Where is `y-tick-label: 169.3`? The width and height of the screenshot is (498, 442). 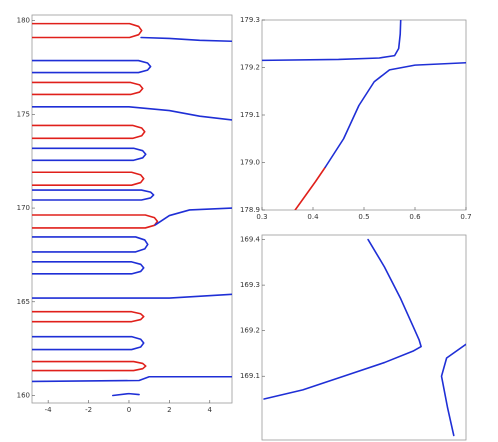
y-tick-label: 169.3 is located at coordinates (250, 285).